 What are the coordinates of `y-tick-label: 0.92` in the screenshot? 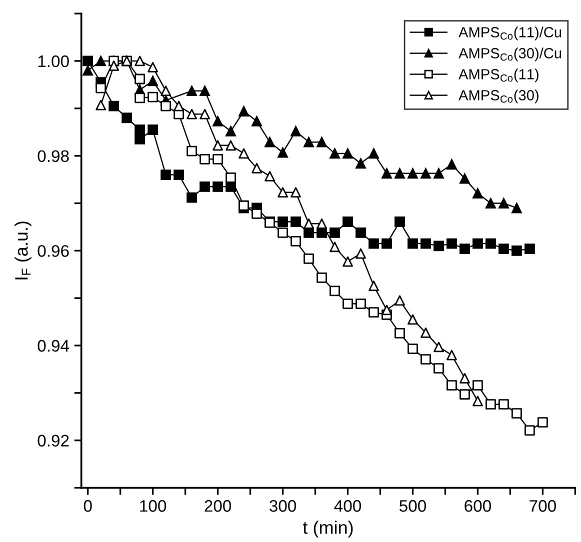 It's located at (53, 440).